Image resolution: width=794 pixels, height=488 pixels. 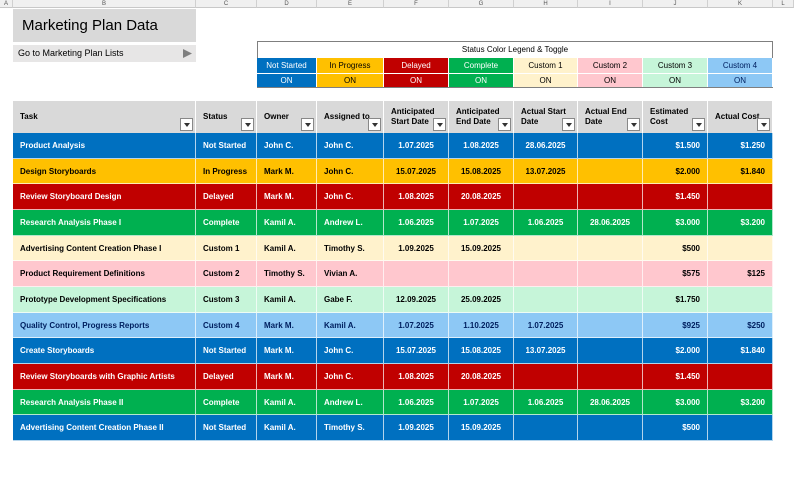 I want to click on table-cell: 25.09.2025, so click(x=481, y=300).